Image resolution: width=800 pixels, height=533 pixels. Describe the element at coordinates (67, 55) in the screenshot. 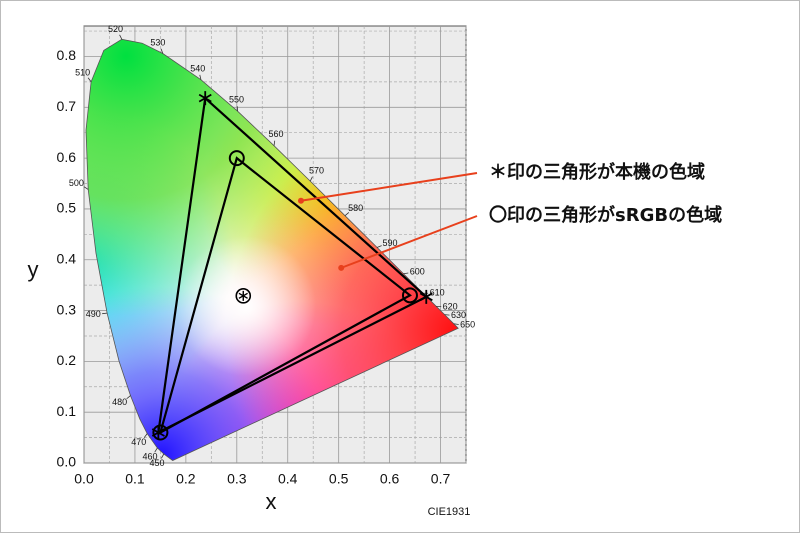

I see `y-tick-label: 0.8` at that location.